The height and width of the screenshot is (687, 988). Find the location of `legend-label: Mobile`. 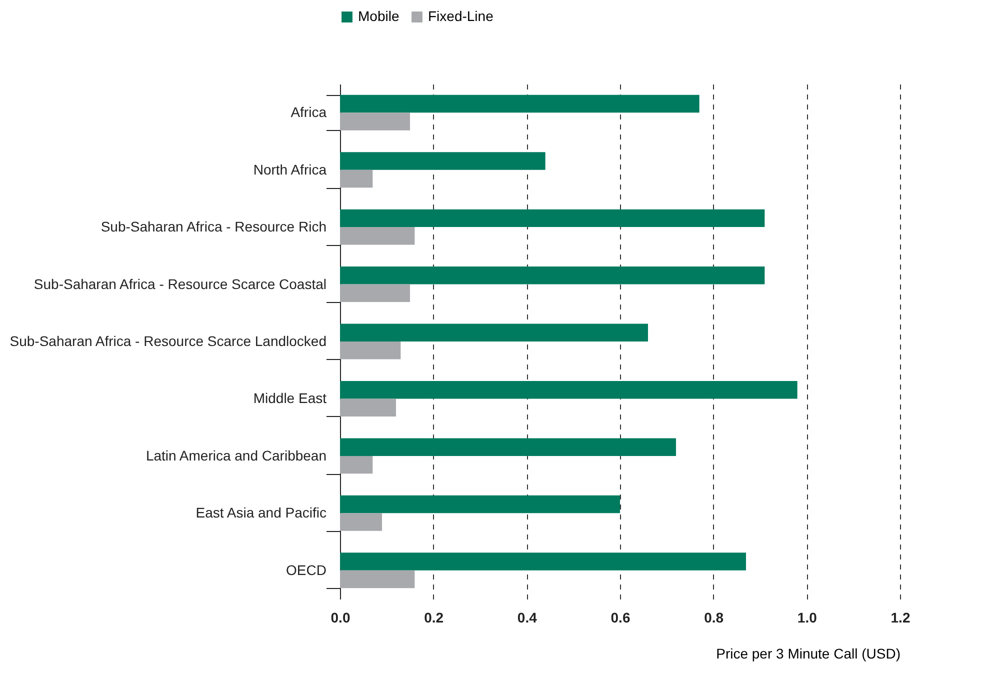

legend-label: Mobile is located at coordinates (379, 16).